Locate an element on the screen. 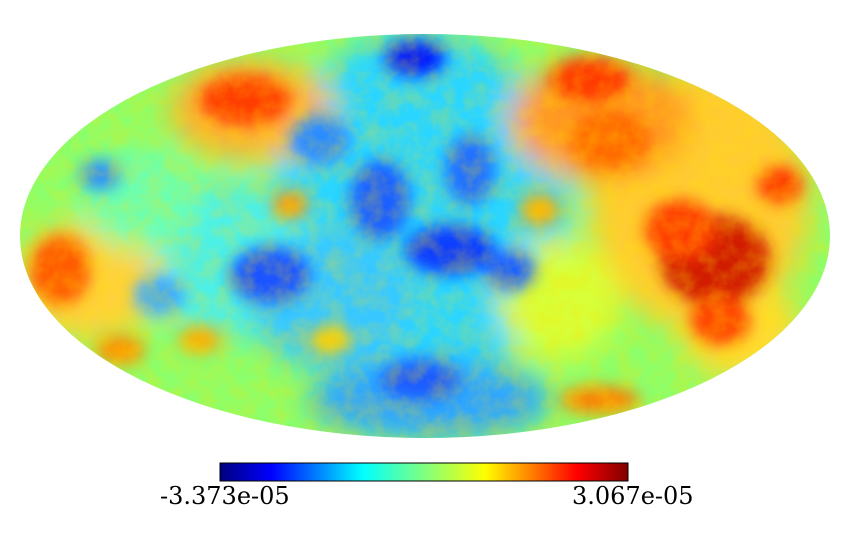  colorbar is located at coordinates (424, 472).